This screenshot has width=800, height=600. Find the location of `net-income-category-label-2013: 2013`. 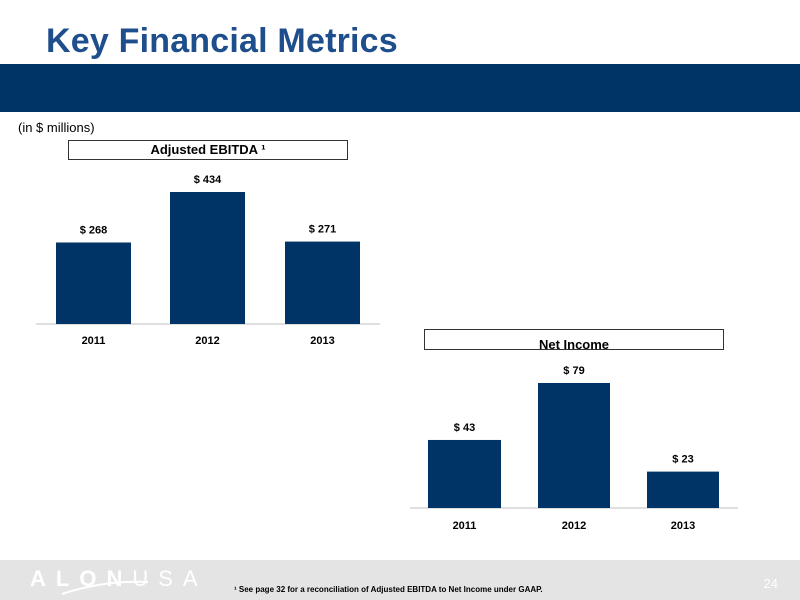

net-income-category-label-2013: 2013 is located at coordinates (683, 526).